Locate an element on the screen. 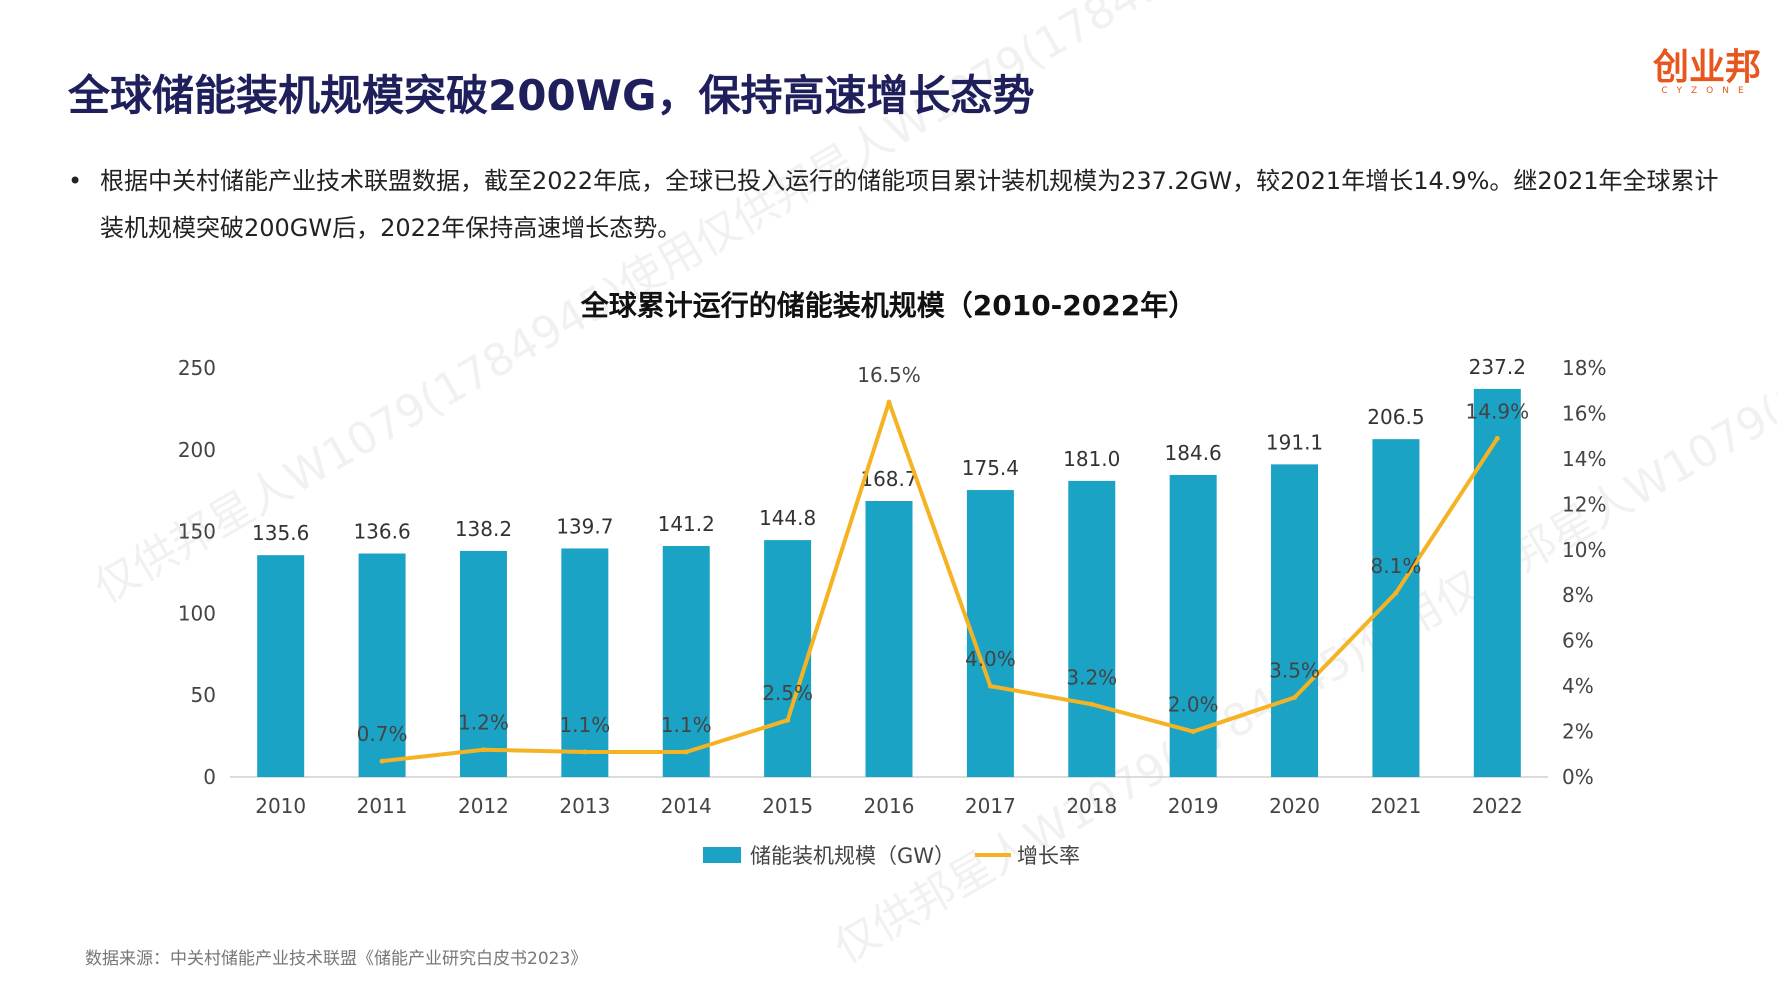  source-note: 数据来源：中关村储能产业技术联盟《储能产业研究白皮书2023》 is located at coordinates (336, 959).